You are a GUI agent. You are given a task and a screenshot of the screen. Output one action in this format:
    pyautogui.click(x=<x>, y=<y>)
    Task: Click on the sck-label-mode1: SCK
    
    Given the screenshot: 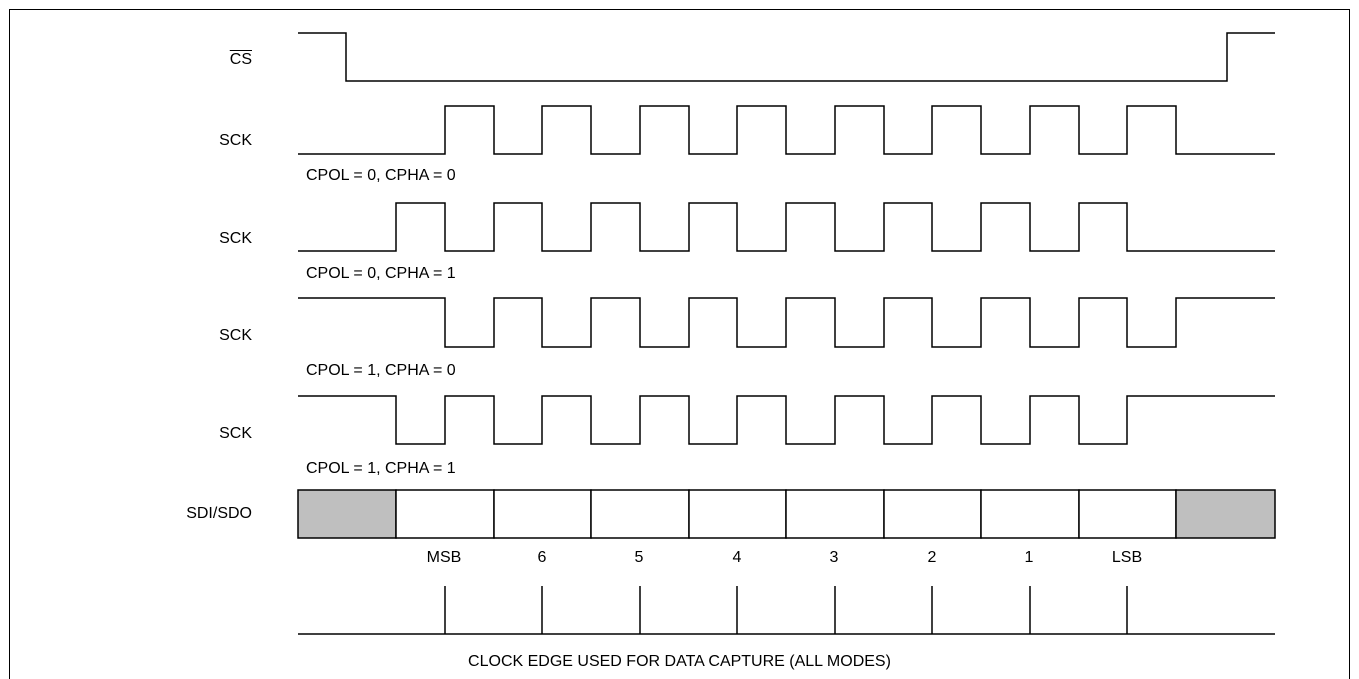 What is the action you would take?
    pyautogui.click(x=235, y=238)
    